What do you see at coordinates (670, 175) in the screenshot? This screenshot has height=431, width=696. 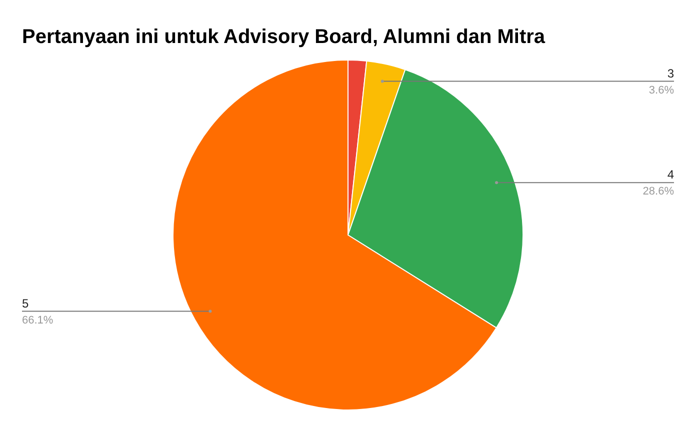 I see `slice-label: 4` at bounding box center [670, 175].